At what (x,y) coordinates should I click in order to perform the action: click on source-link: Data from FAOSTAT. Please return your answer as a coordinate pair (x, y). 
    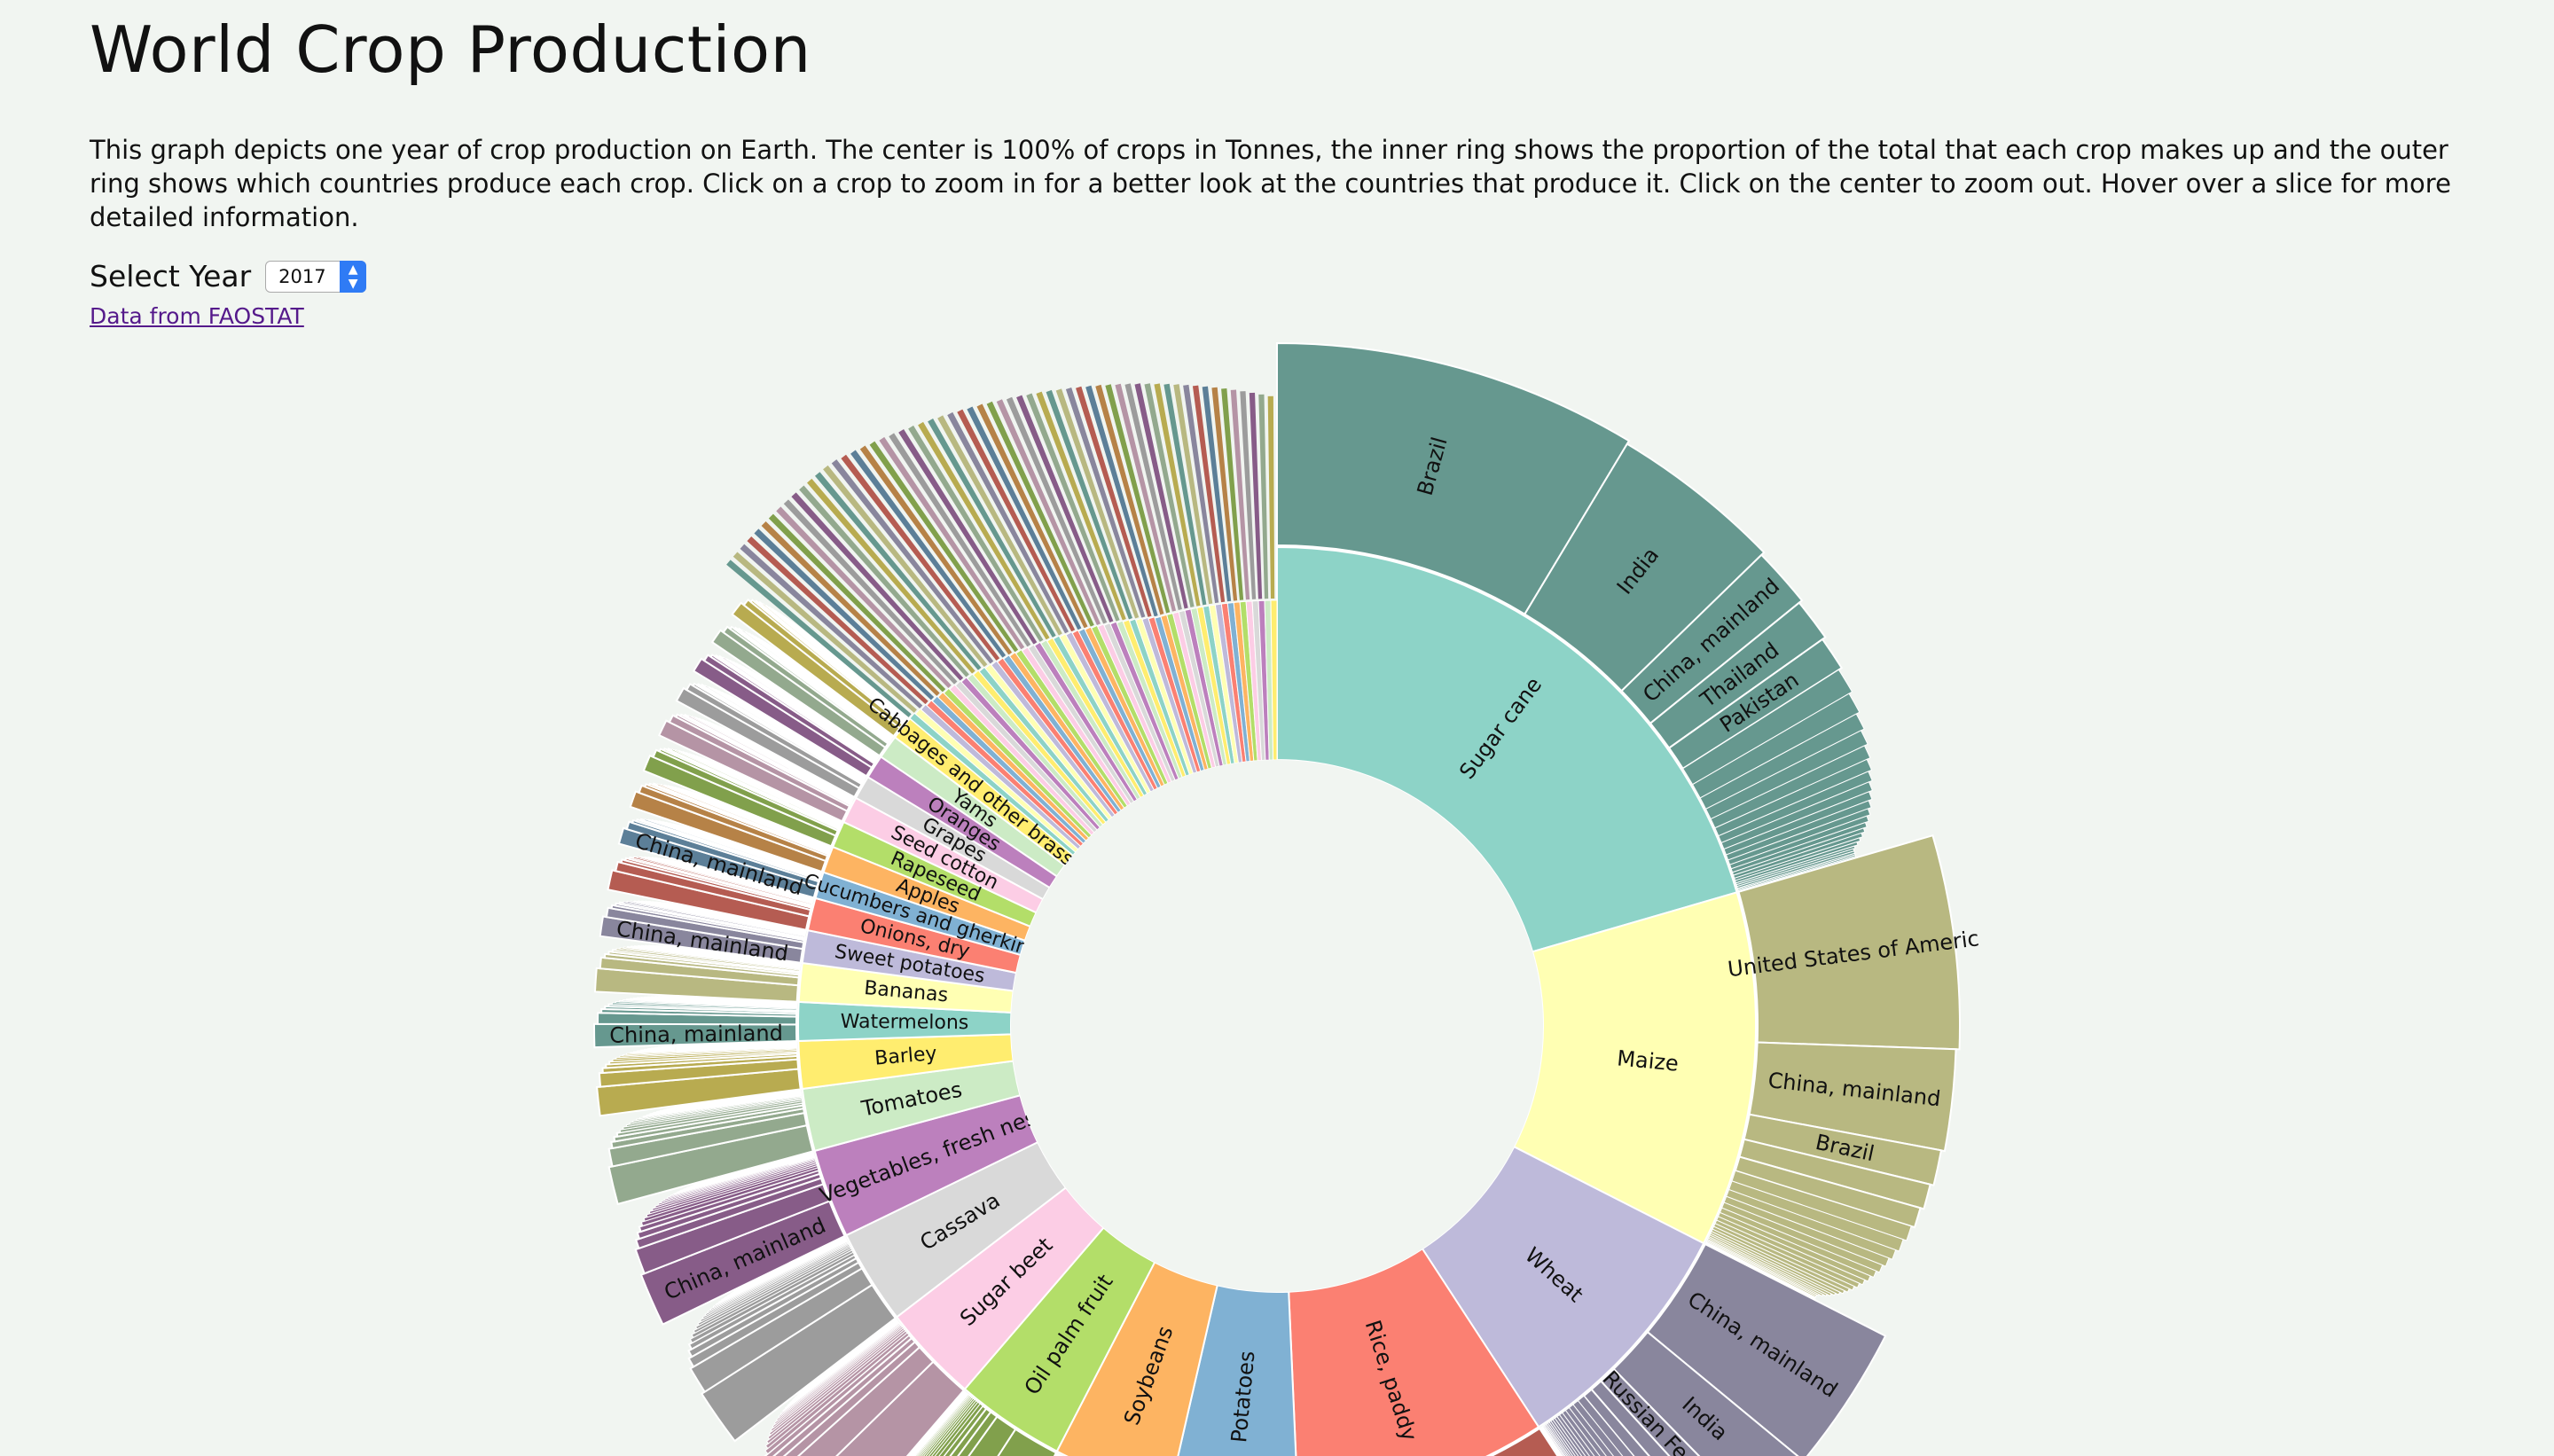
    Looking at the image, I should click on (197, 316).